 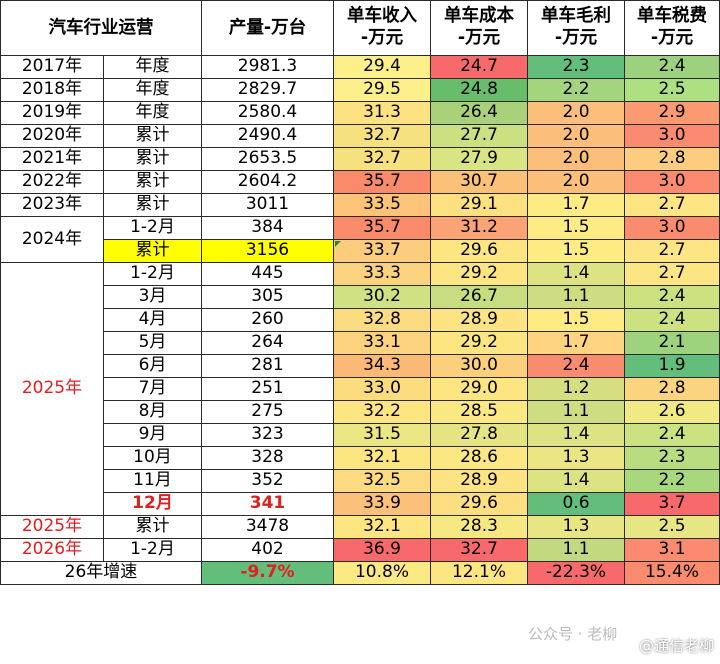 What do you see at coordinates (479, 573) in the screenshot?
I see `growth-cost: 12.1%` at bounding box center [479, 573].